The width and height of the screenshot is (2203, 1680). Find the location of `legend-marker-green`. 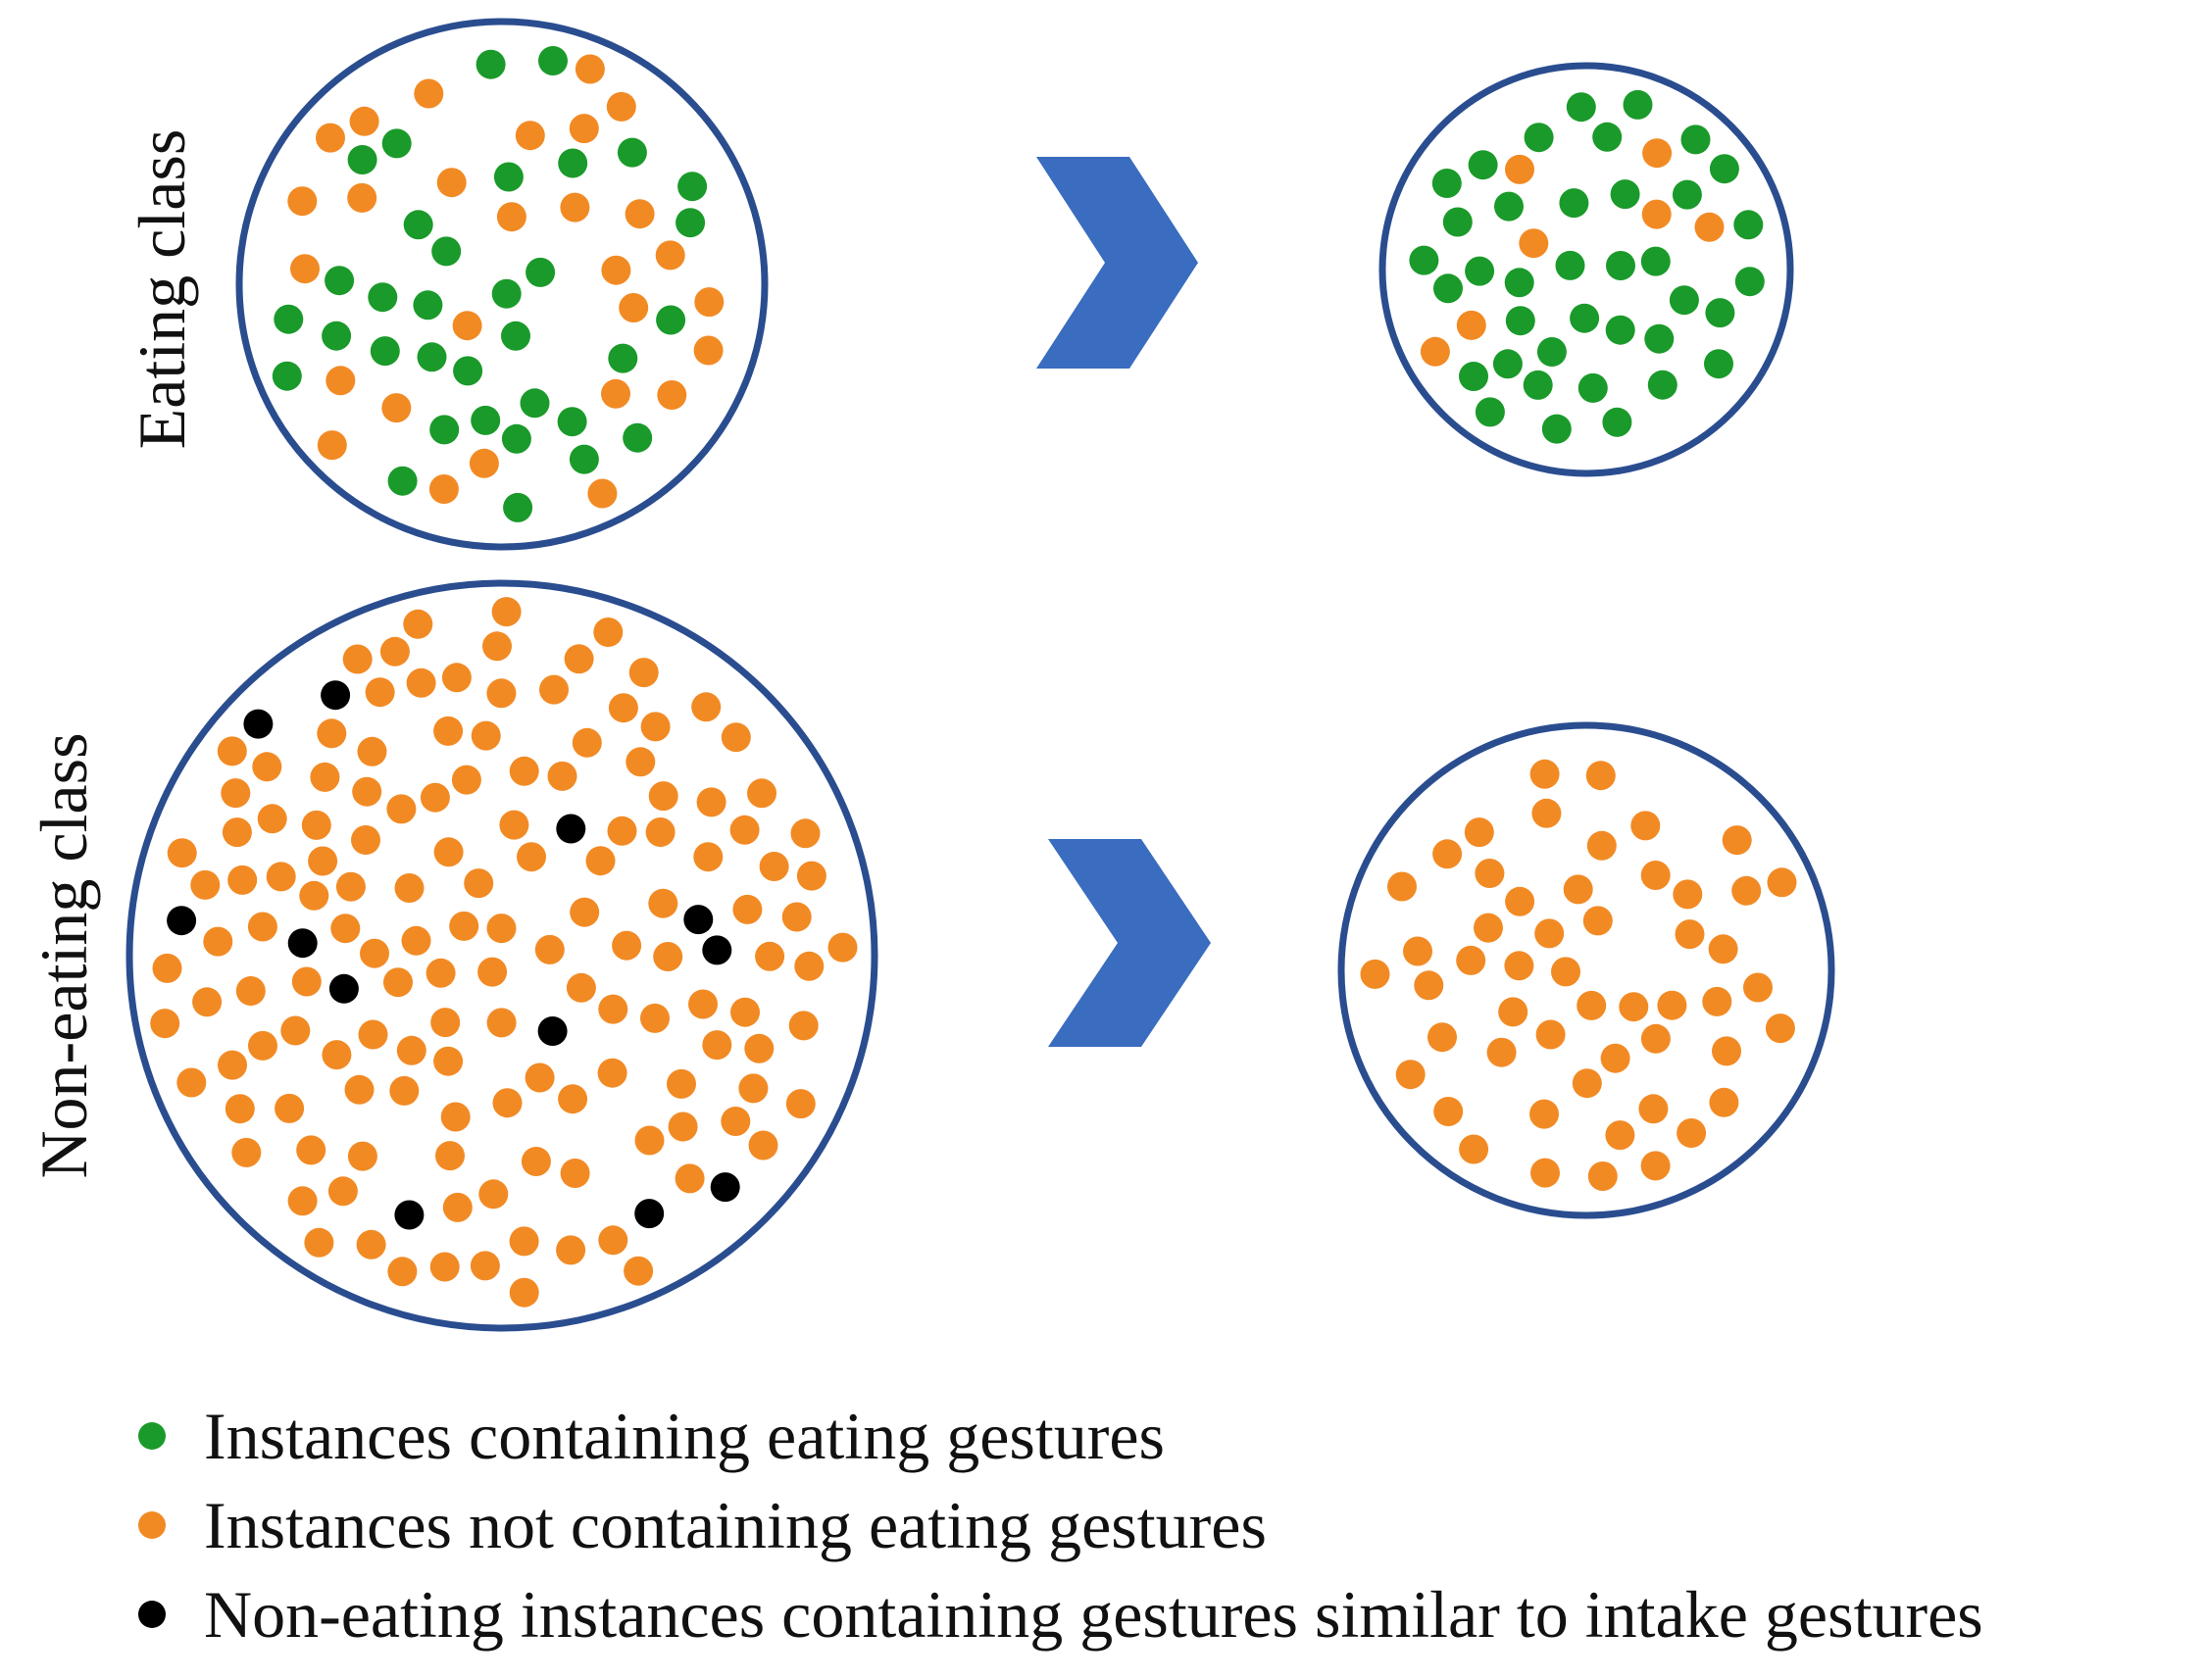

legend-marker-green is located at coordinates (152, 1436).